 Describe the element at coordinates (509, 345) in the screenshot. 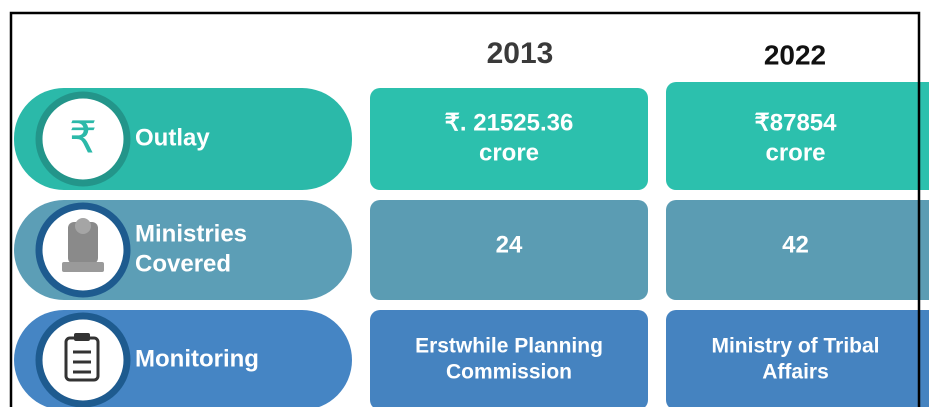

I see `cell-text: Erstwhile Planning` at that location.